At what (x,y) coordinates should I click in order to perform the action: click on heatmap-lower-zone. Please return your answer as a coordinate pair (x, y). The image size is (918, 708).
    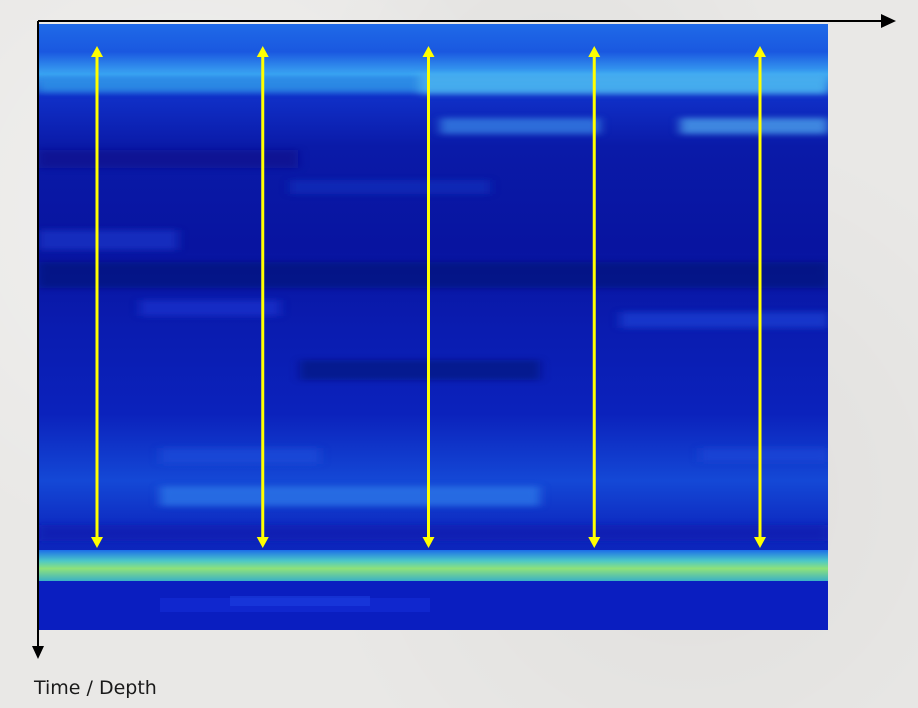
    Looking at the image, I should click on (433, 605).